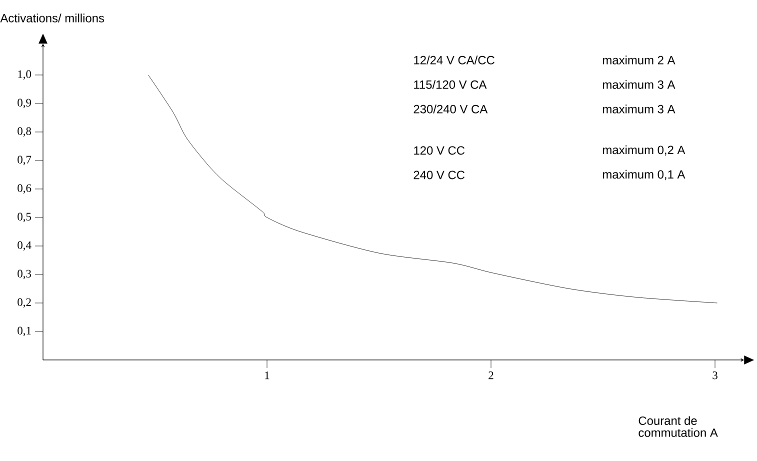  Describe the element at coordinates (52, 18) in the screenshot. I see `y-axis-title: Activations/ millions` at that location.